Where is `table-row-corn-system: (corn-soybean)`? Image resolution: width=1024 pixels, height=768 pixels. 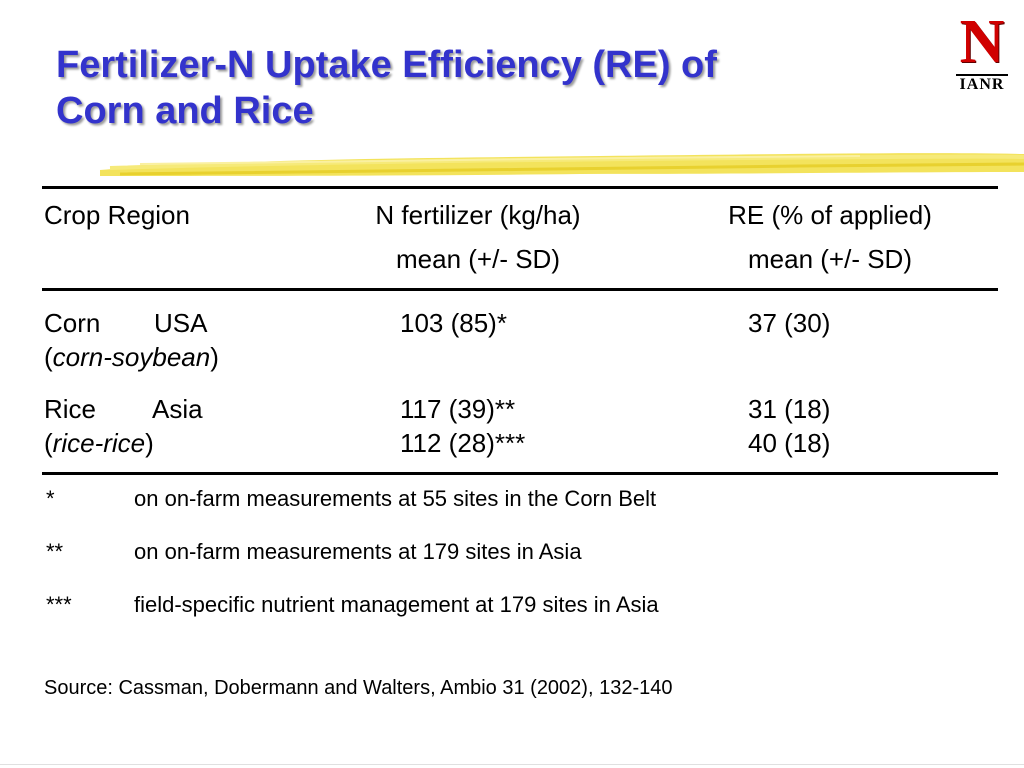
table-row-corn-system: (corn-soybean) is located at coordinates (131, 357).